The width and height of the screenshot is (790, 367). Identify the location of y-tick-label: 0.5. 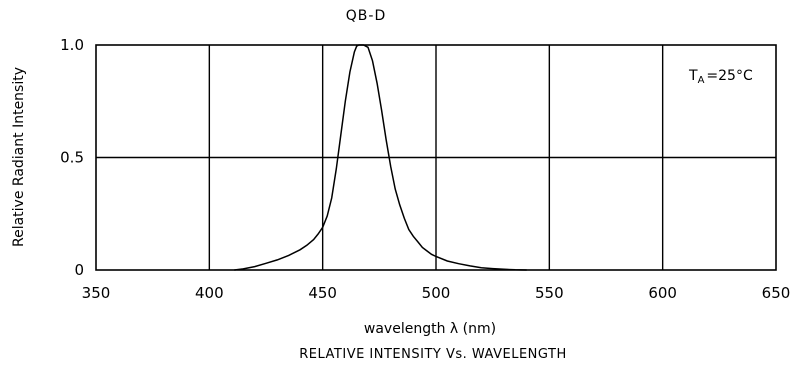
(72, 158).